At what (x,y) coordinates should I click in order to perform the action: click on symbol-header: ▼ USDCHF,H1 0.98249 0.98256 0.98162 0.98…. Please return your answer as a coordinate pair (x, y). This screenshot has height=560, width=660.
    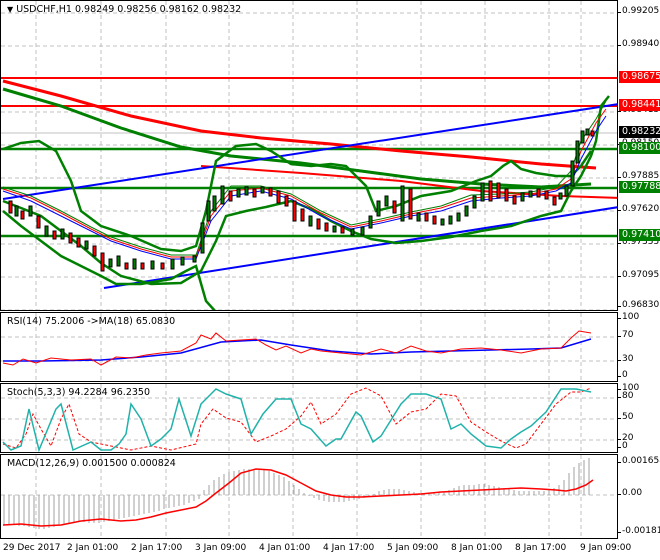
    Looking at the image, I should click on (124, 9).